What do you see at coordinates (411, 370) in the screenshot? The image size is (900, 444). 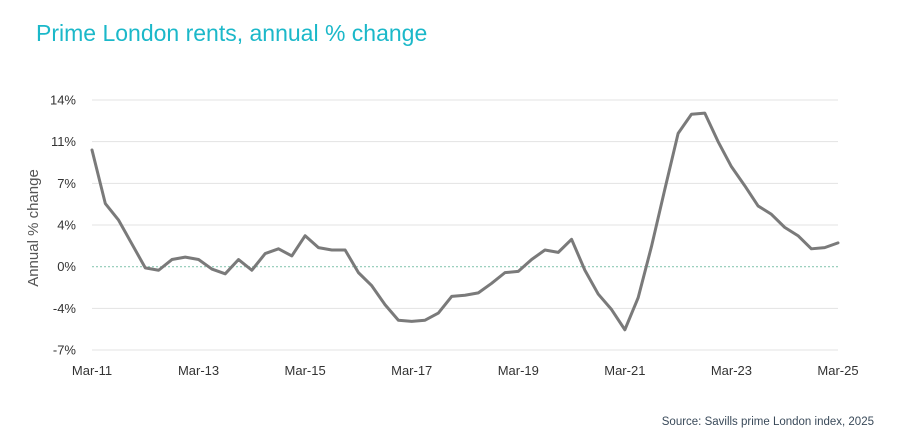 I see `x-tick-label: Mar-17` at bounding box center [411, 370].